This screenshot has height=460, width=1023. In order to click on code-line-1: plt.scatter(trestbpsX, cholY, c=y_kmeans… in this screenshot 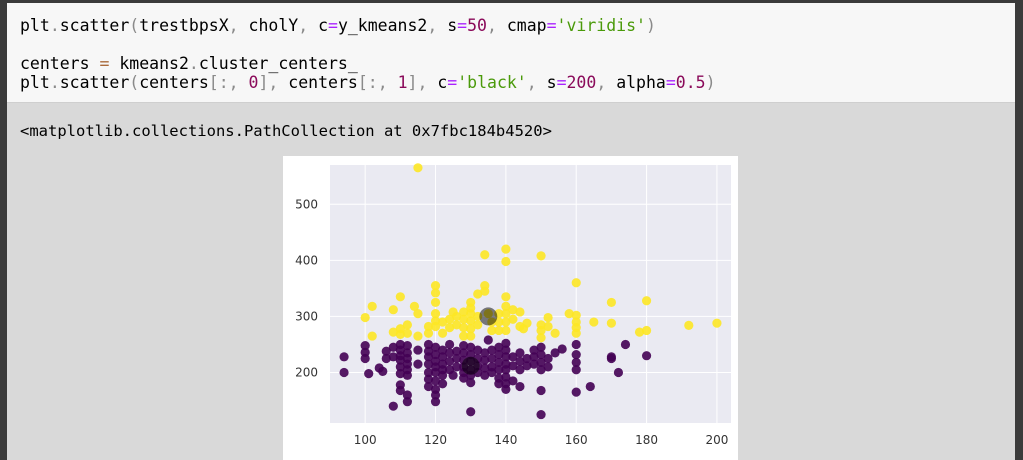, I will do `click(338, 25)`.